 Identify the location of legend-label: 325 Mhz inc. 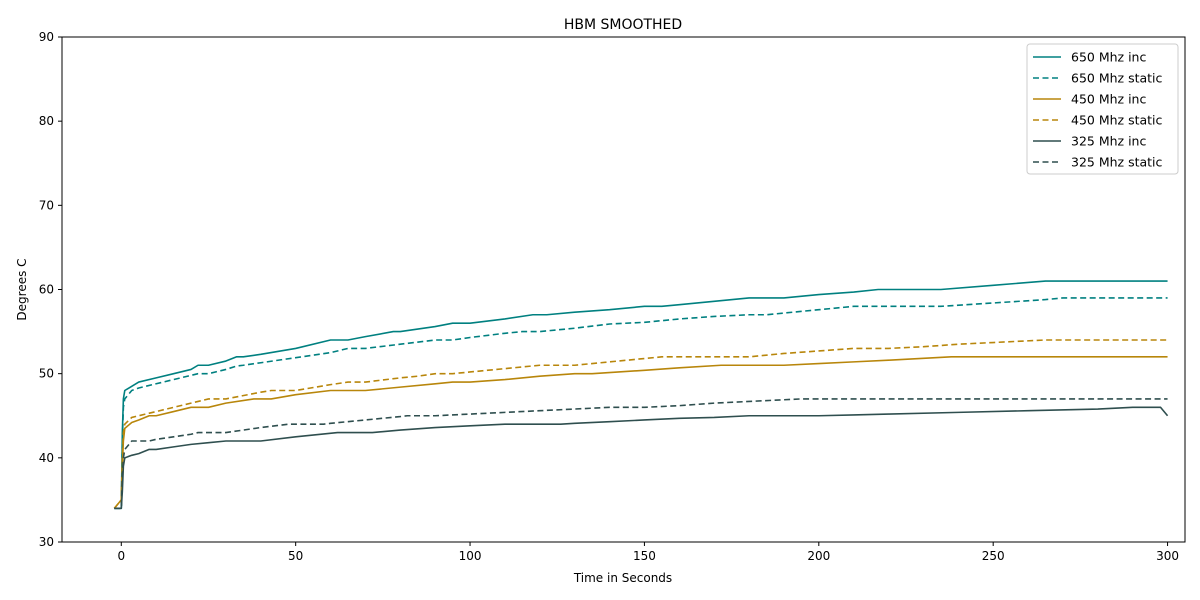
(1108, 141).